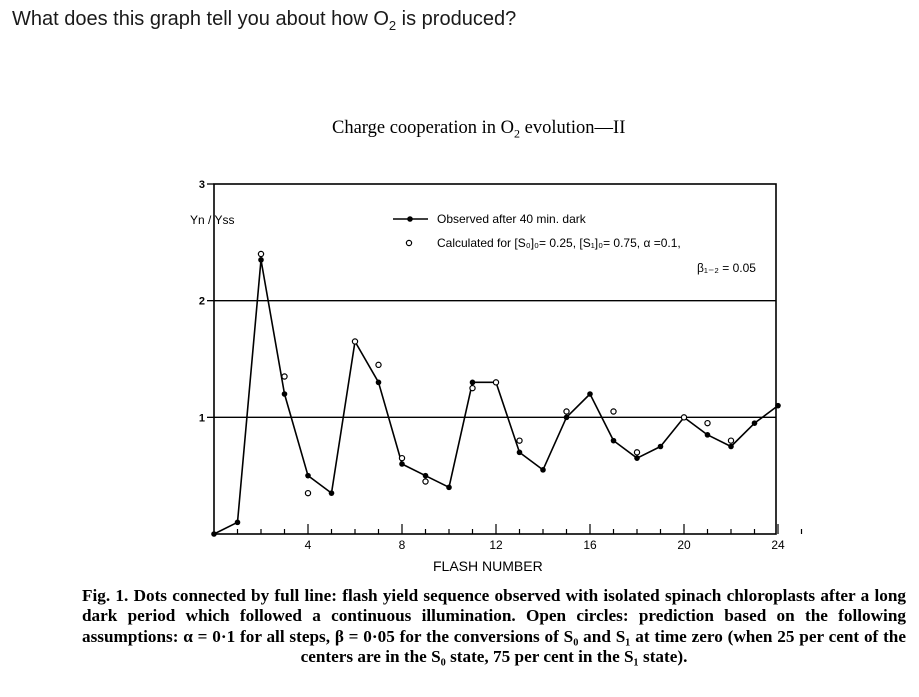  Describe the element at coordinates (496, 545) in the screenshot. I see `x-tick-label: 12` at that location.